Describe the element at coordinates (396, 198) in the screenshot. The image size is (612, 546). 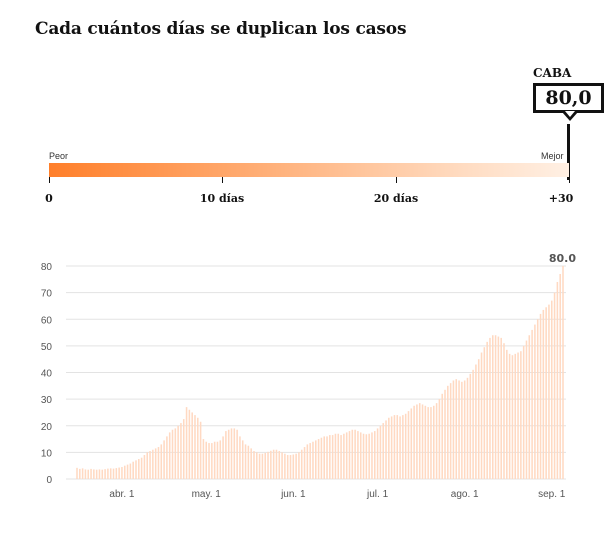
I see `scale-tick-label-20: 20 días` at that location.